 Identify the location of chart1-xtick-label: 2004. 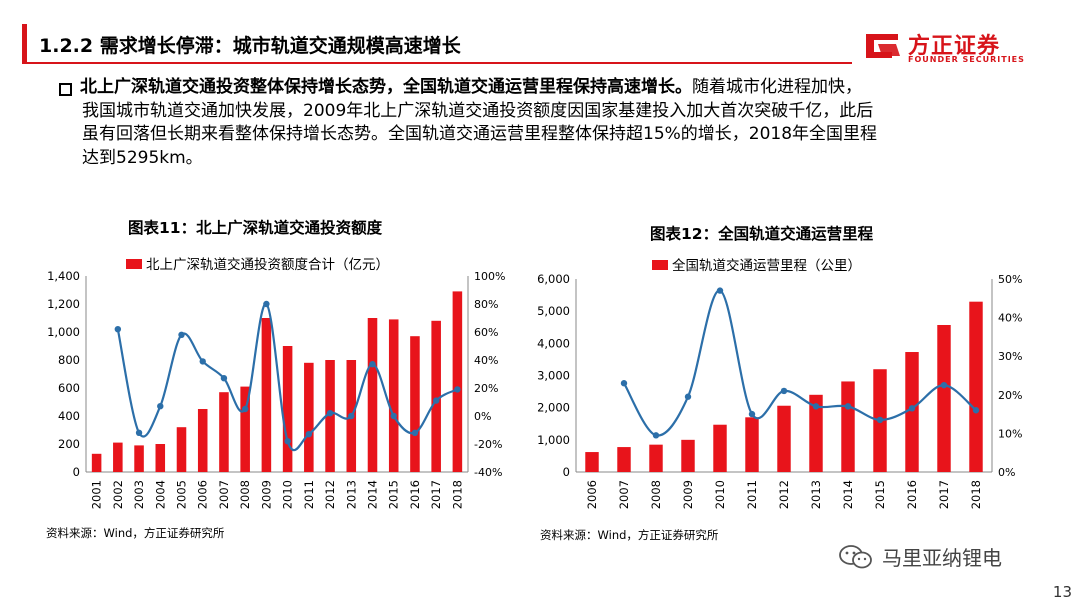
(160, 494).